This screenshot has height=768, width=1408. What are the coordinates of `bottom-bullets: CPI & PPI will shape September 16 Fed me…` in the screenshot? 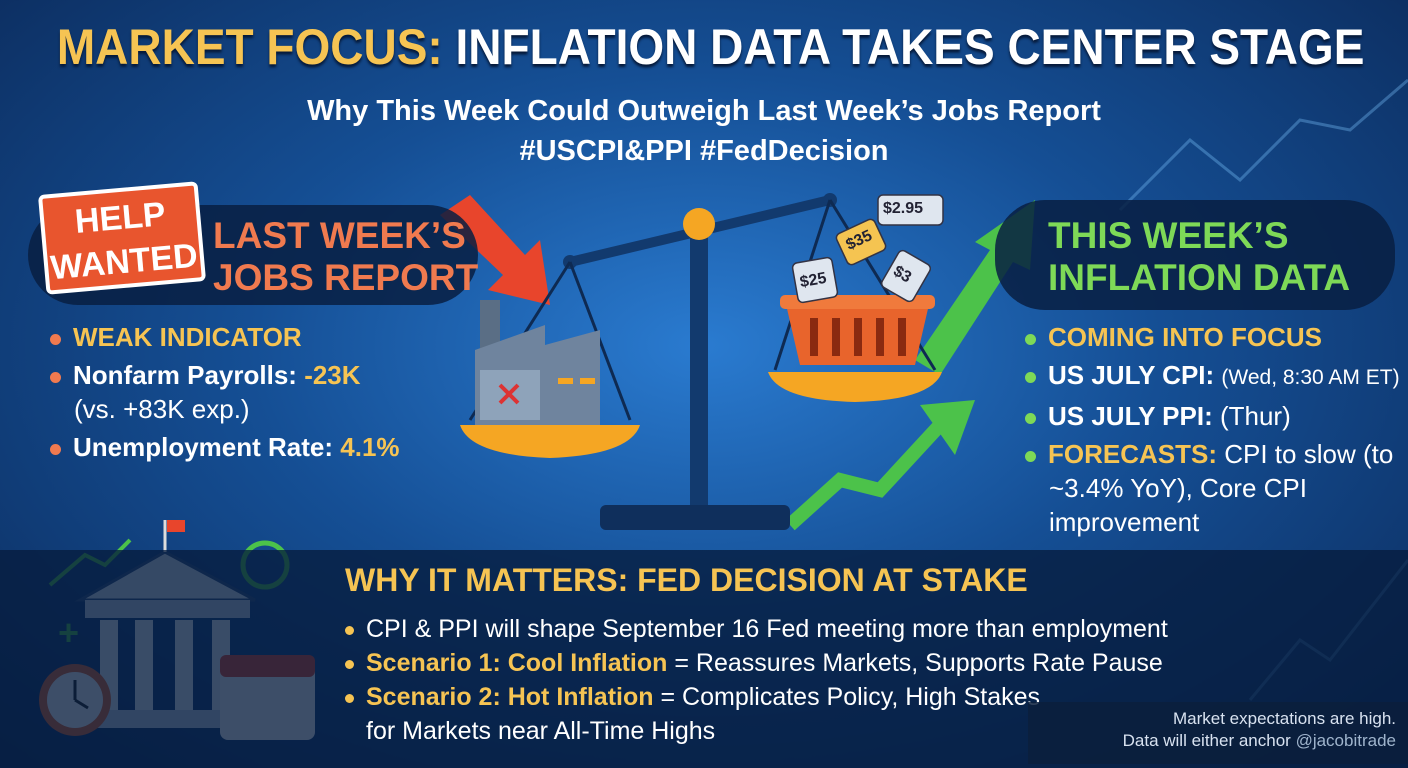 It's located at (815, 680).